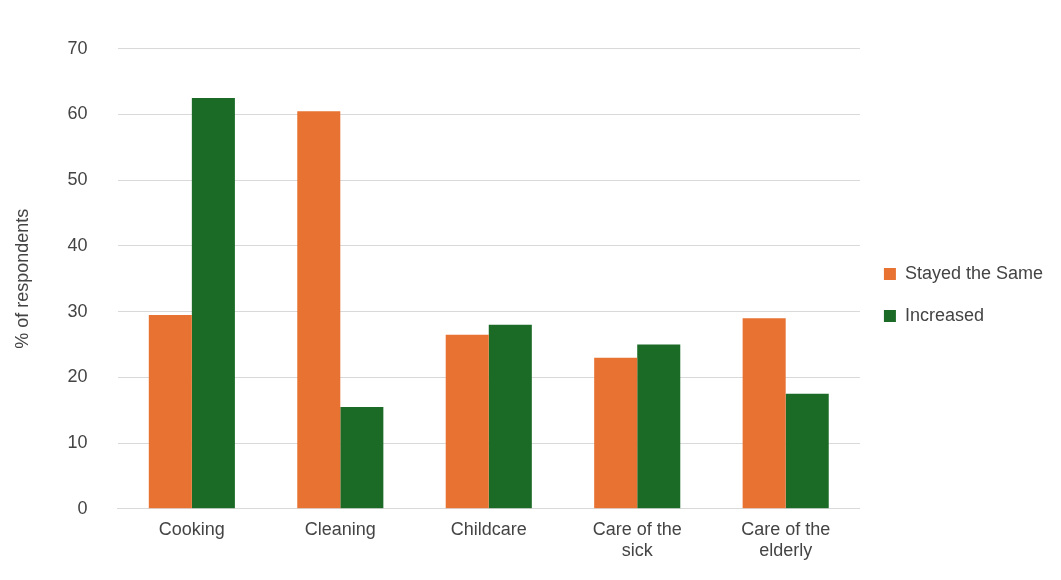 This screenshot has width=1061, height=580. What do you see at coordinates (340, 528) in the screenshot?
I see `x-tick-label: Cleaning` at bounding box center [340, 528].